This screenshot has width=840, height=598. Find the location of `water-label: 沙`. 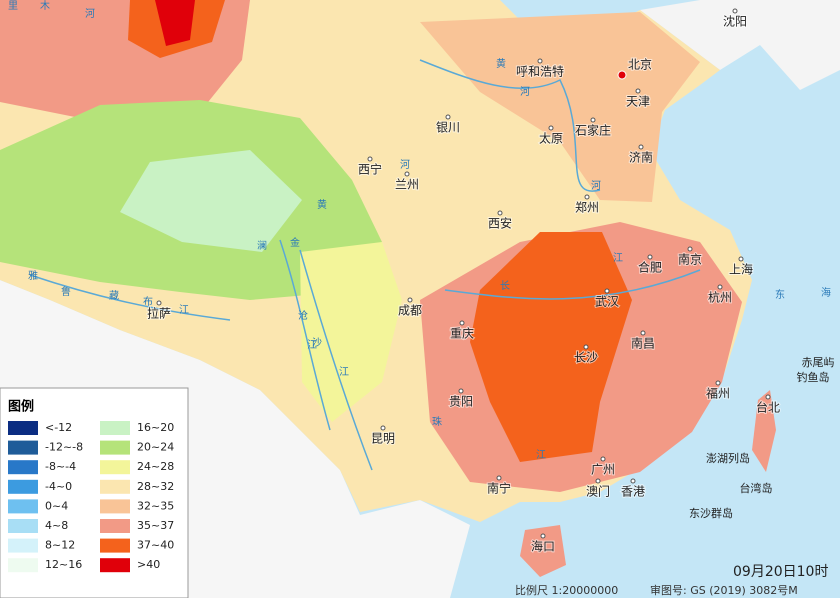

water-label: 沙 is located at coordinates (317, 343).